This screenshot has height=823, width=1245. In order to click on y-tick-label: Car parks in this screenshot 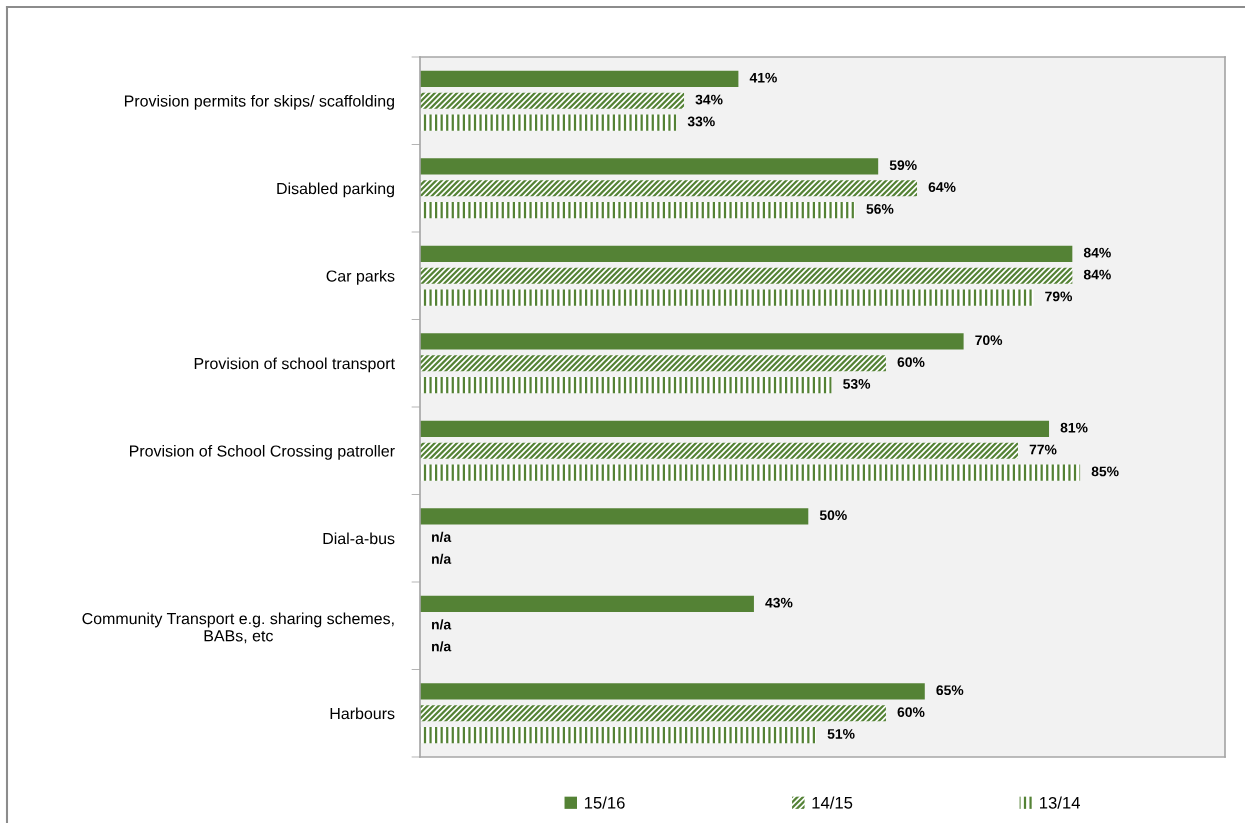, I will do `click(360, 277)`.